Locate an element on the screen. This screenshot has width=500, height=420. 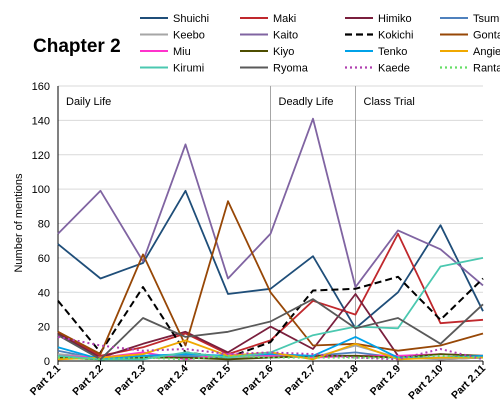
y-tick-label: 160 is located at coordinates (41, 87).